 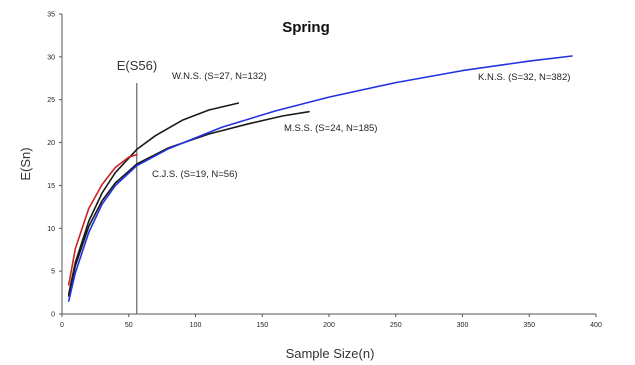 I want to click on x-tick-label: 350, so click(x=529, y=325).